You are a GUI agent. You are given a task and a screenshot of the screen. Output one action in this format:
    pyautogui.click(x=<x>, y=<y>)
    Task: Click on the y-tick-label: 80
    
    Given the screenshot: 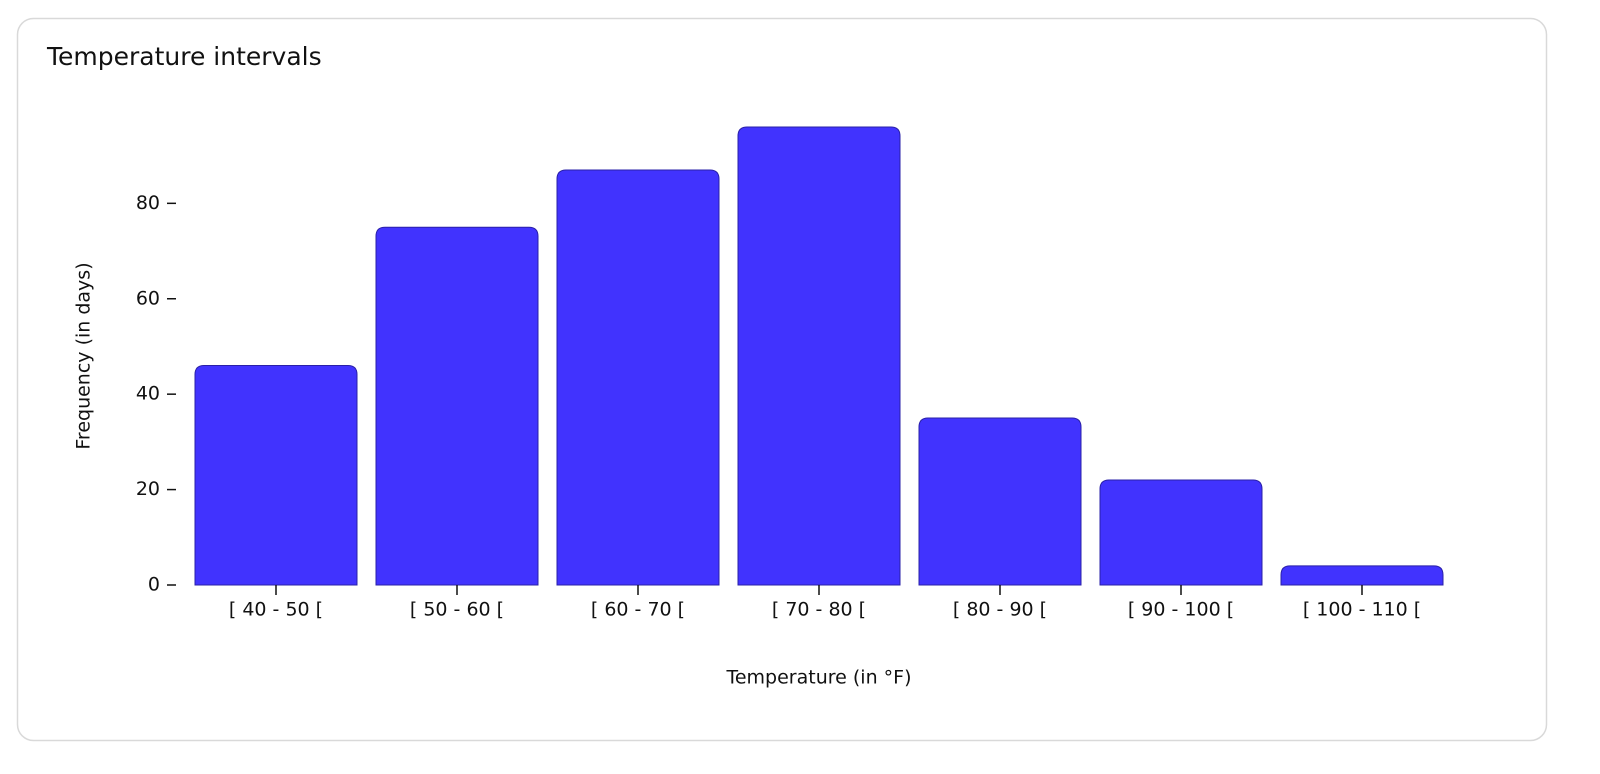 What is the action you would take?
    pyautogui.click(x=148, y=203)
    